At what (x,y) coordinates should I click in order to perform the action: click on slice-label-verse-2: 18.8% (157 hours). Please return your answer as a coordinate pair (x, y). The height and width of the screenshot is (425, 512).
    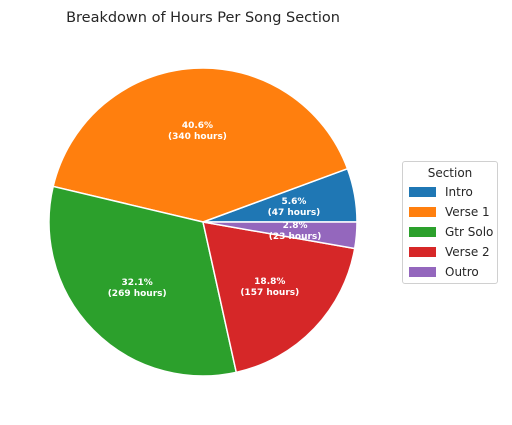
    Looking at the image, I should click on (269, 287).